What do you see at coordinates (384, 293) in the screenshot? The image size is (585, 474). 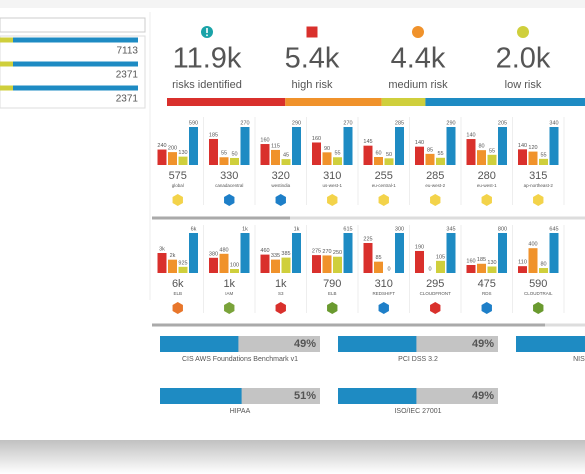 I see `column-name: REDSHIFT` at bounding box center [384, 293].